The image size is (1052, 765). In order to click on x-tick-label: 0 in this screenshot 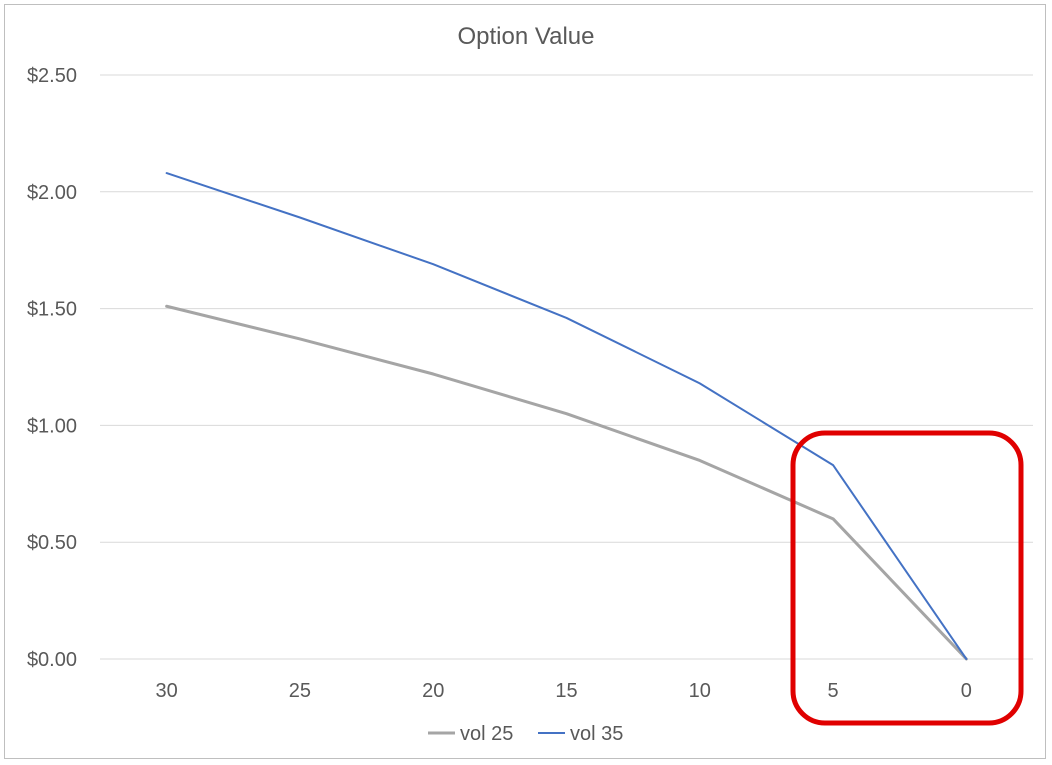, I will do `click(966, 691)`.